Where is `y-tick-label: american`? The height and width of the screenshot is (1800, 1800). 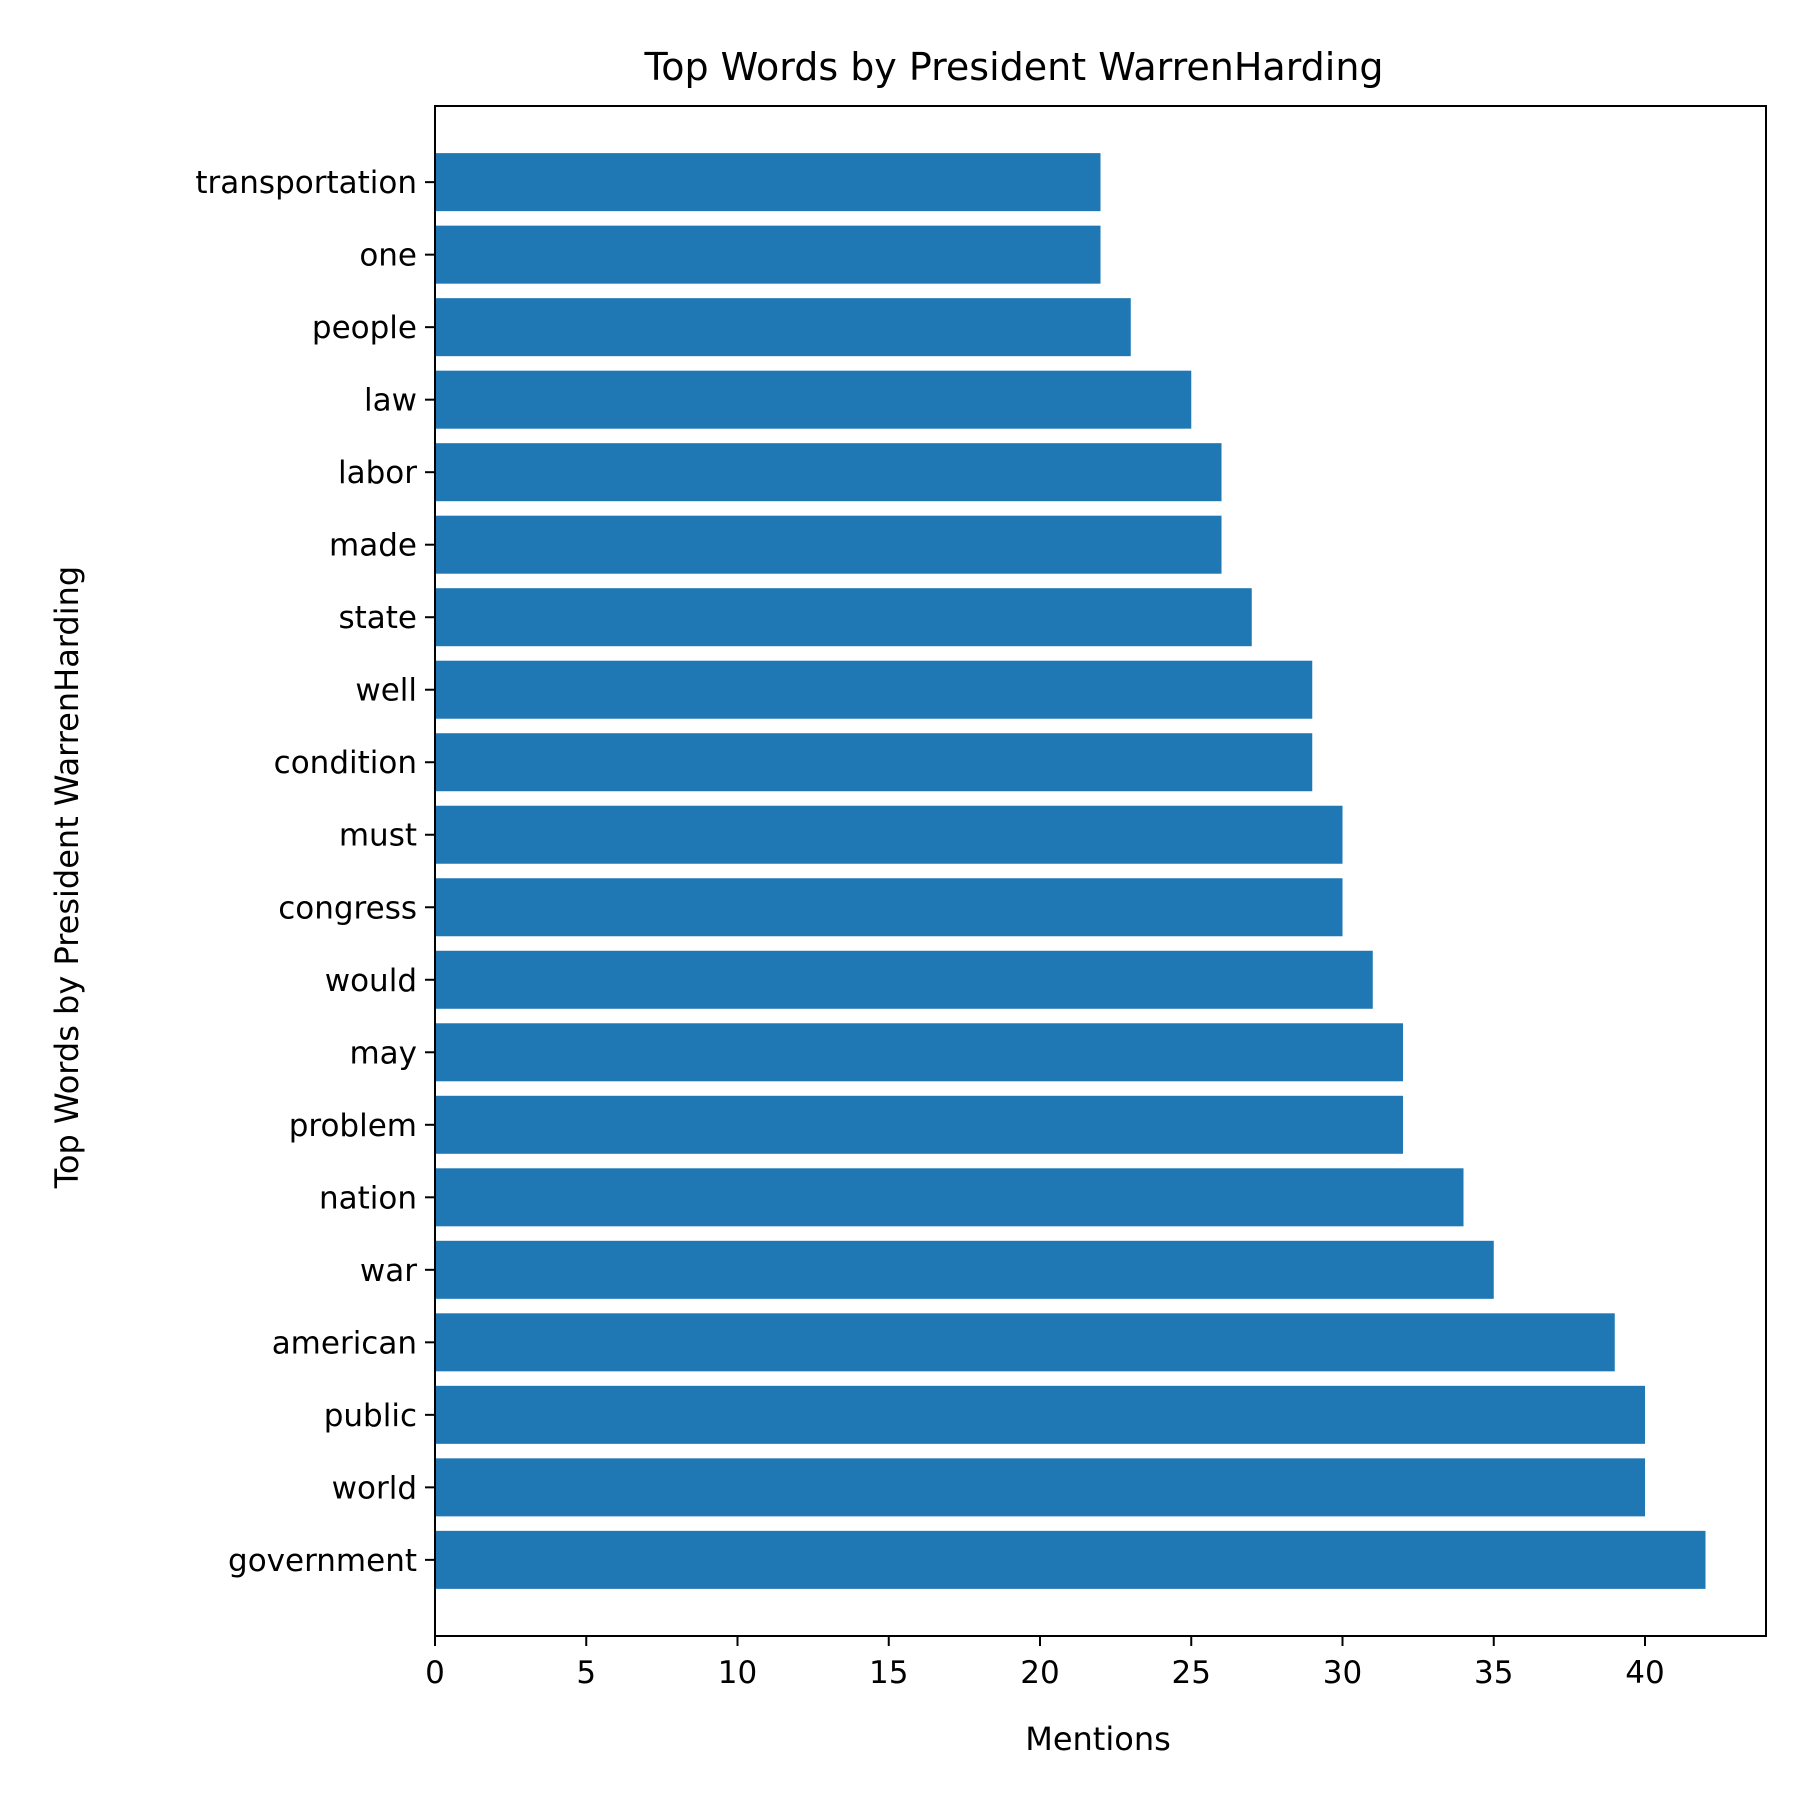
y-tick-label: american is located at coordinates (344, 1343).